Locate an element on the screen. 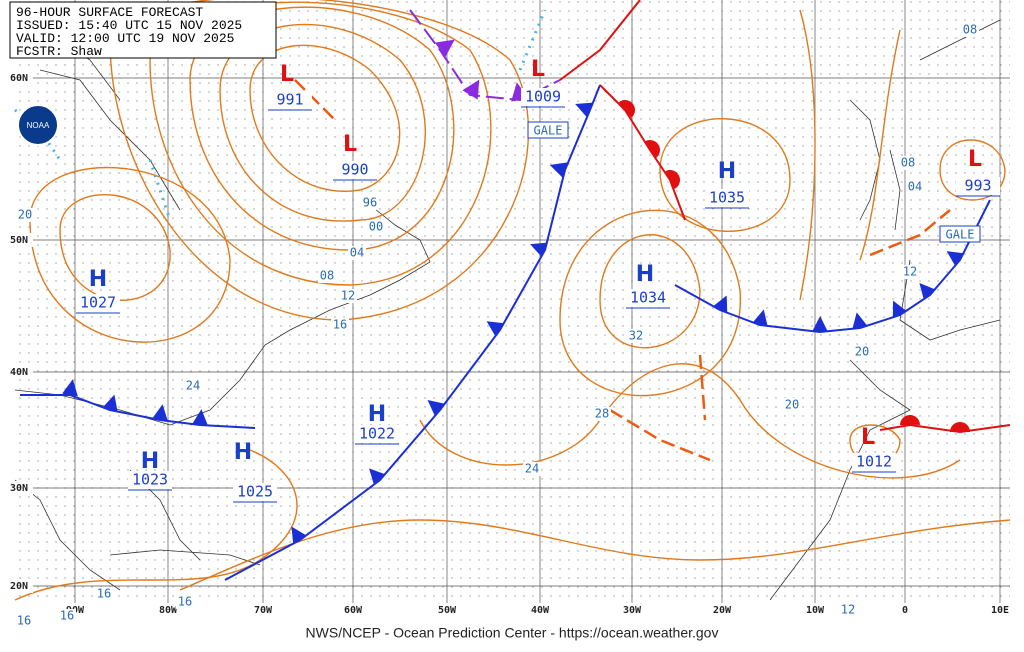 This screenshot has height=652, width=1024. warning-label: GALE is located at coordinates (960, 235).